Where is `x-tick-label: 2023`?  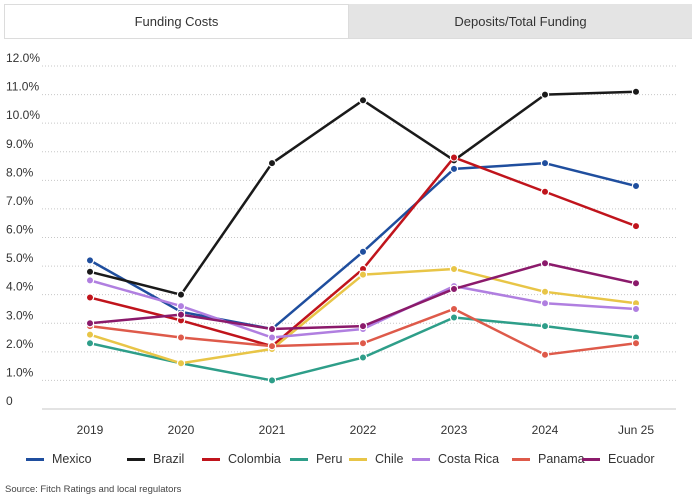
x-tick-label: 2023 is located at coordinates (454, 430).